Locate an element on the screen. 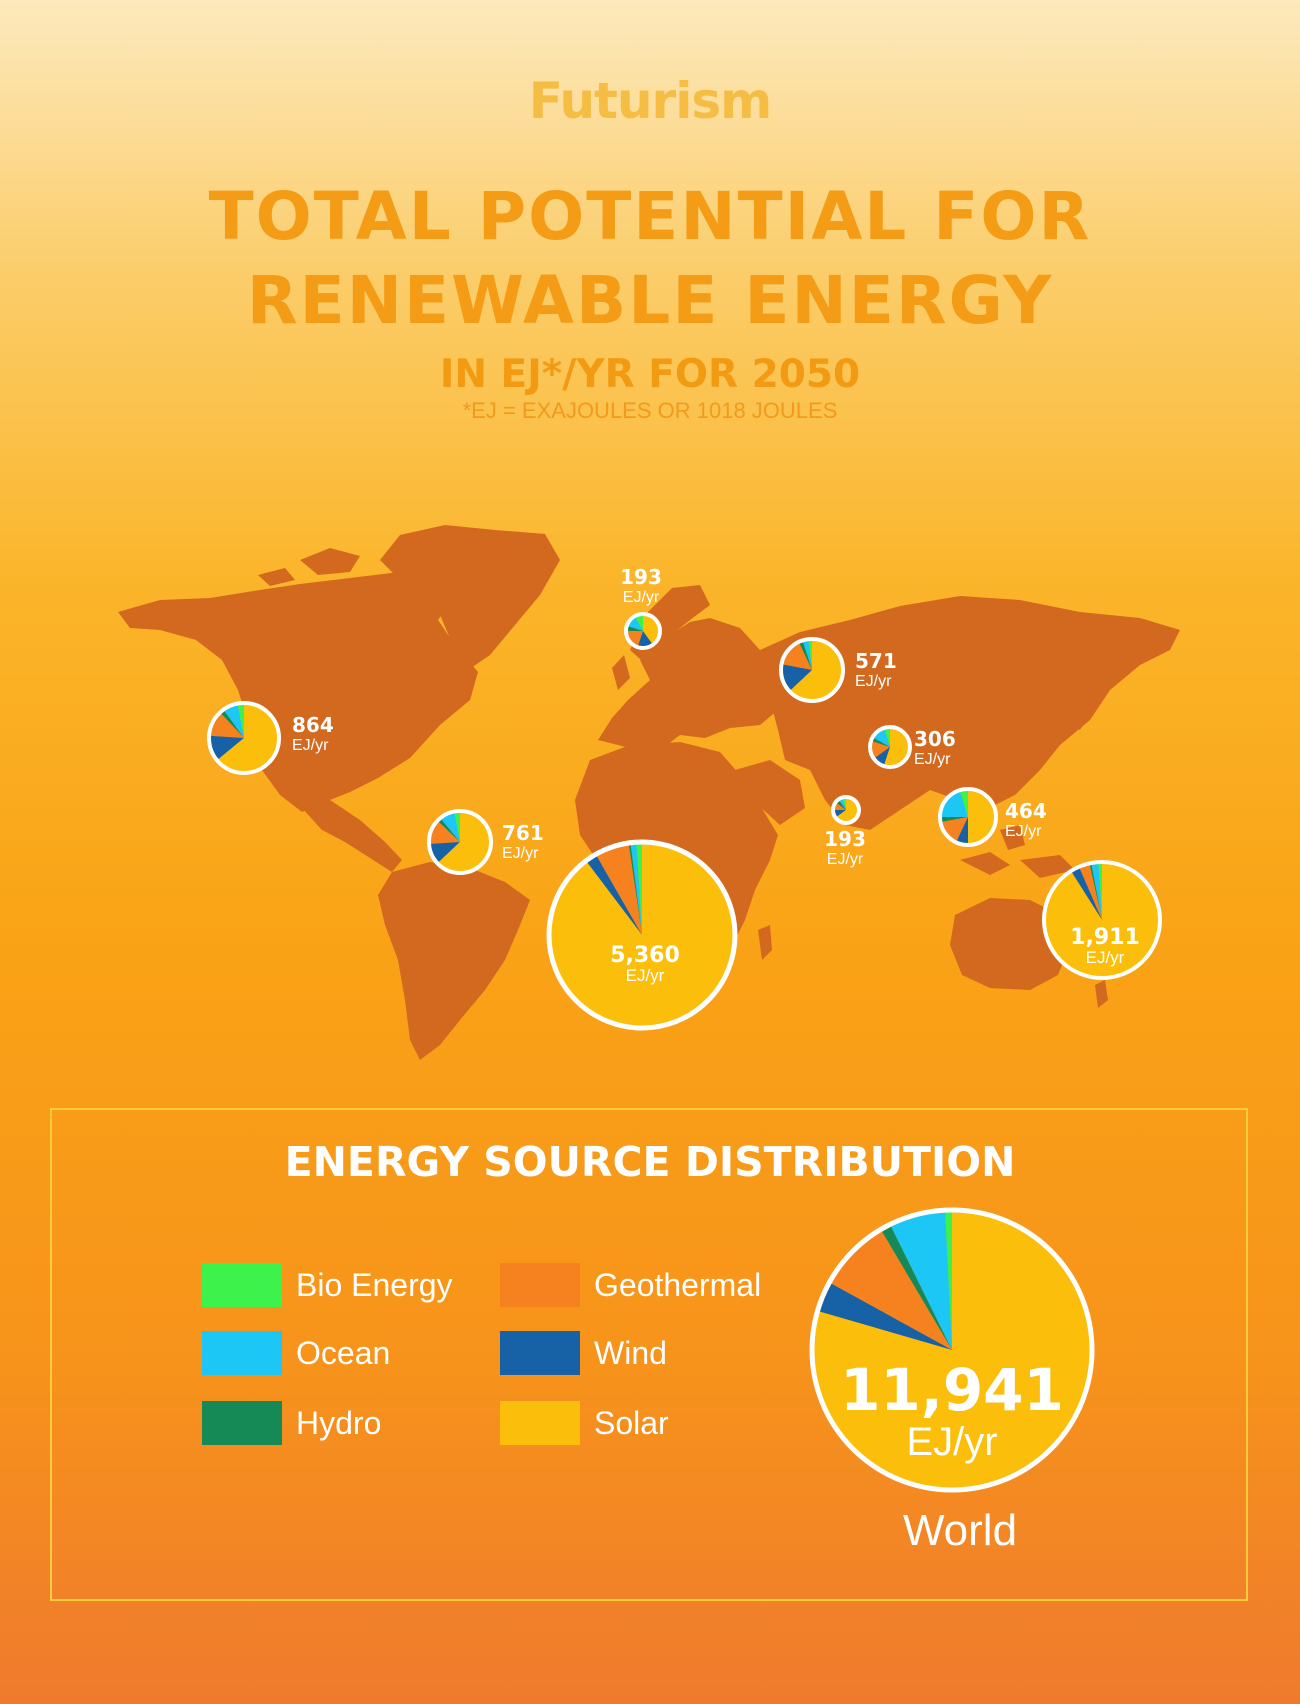 The image size is (1300, 1704). wind-swatch is located at coordinates (540, 1353).